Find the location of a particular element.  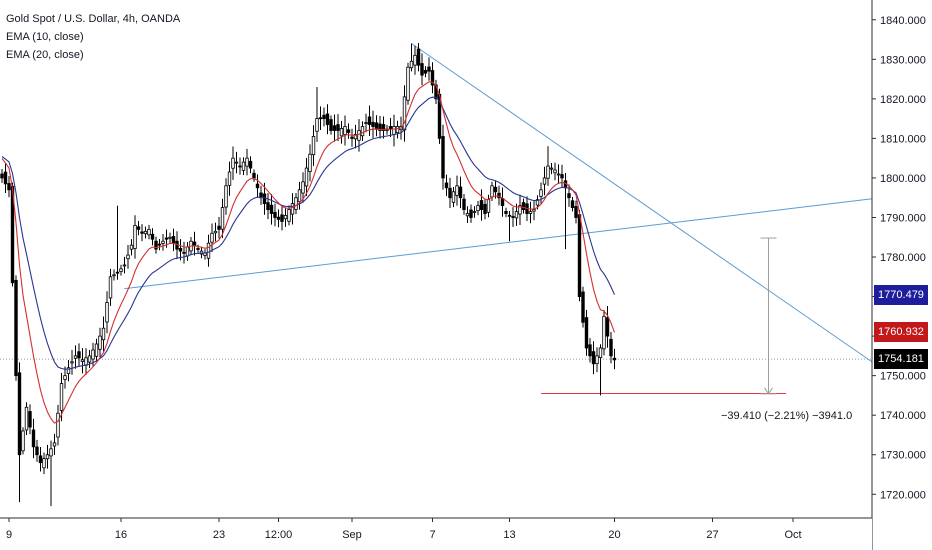

ema20-price-badge: 1770.479 is located at coordinates (901, 294).